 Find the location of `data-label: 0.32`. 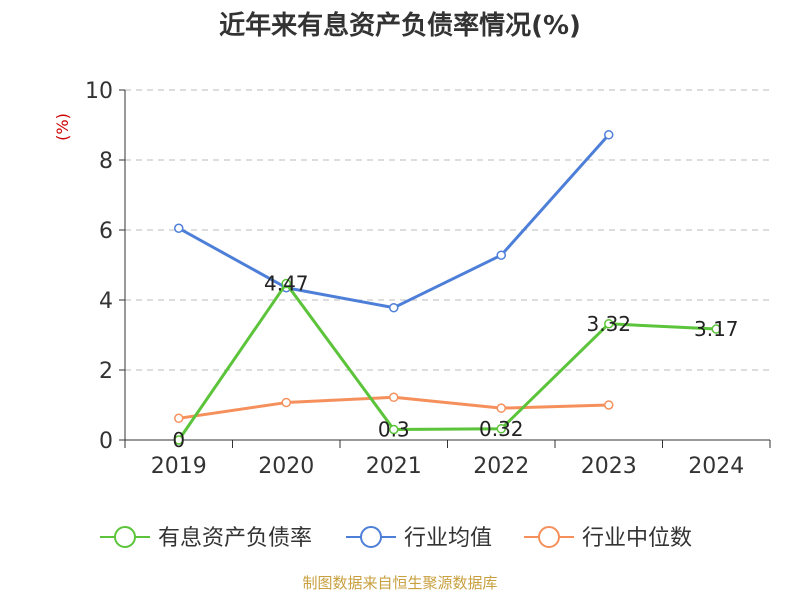

data-label: 0.32 is located at coordinates (501, 429).